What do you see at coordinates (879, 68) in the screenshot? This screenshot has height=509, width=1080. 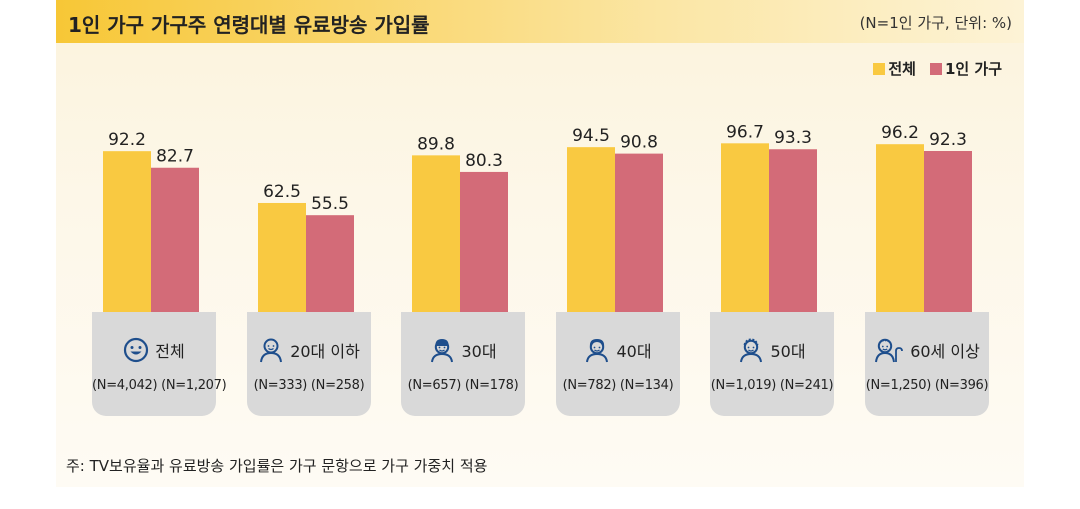 I see `legend-swatch-total` at bounding box center [879, 68].